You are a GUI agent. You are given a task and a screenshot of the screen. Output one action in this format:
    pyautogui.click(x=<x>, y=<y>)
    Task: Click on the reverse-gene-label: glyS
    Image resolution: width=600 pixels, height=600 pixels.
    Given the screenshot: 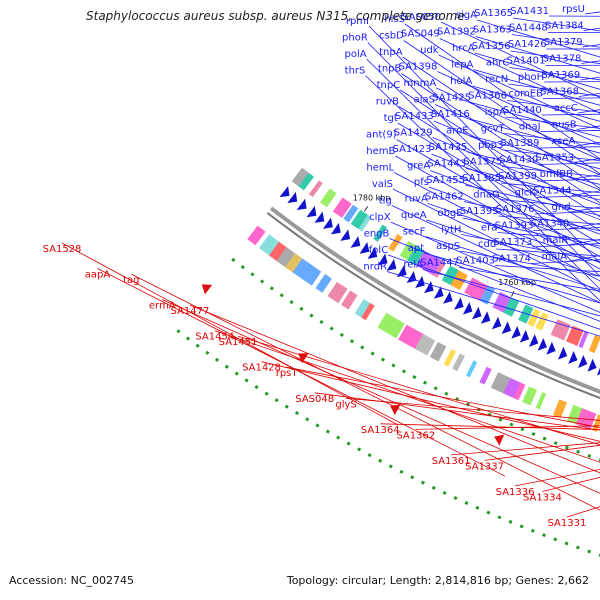 What is the action you would take?
    pyautogui.click(x=345, y=404)
    